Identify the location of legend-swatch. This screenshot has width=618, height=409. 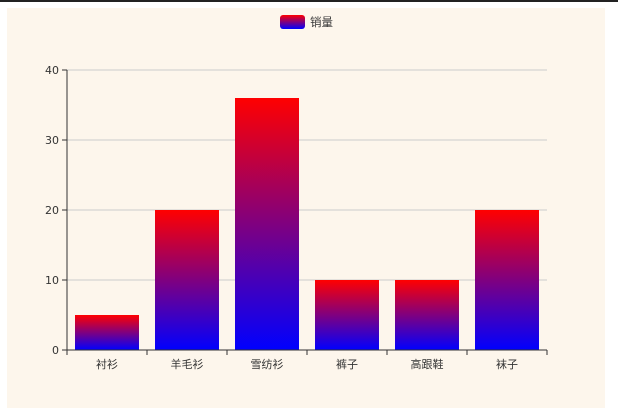
(292, 22).